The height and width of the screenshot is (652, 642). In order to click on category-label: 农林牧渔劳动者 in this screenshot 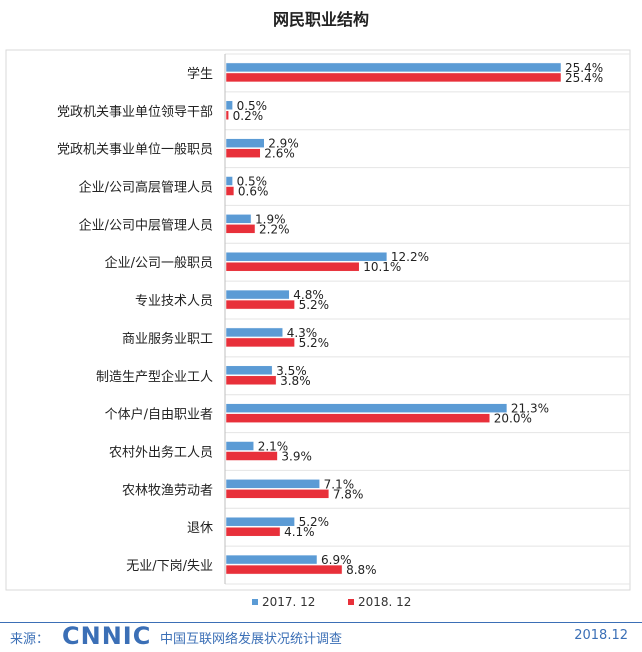, I will do `click(167, 490)`.